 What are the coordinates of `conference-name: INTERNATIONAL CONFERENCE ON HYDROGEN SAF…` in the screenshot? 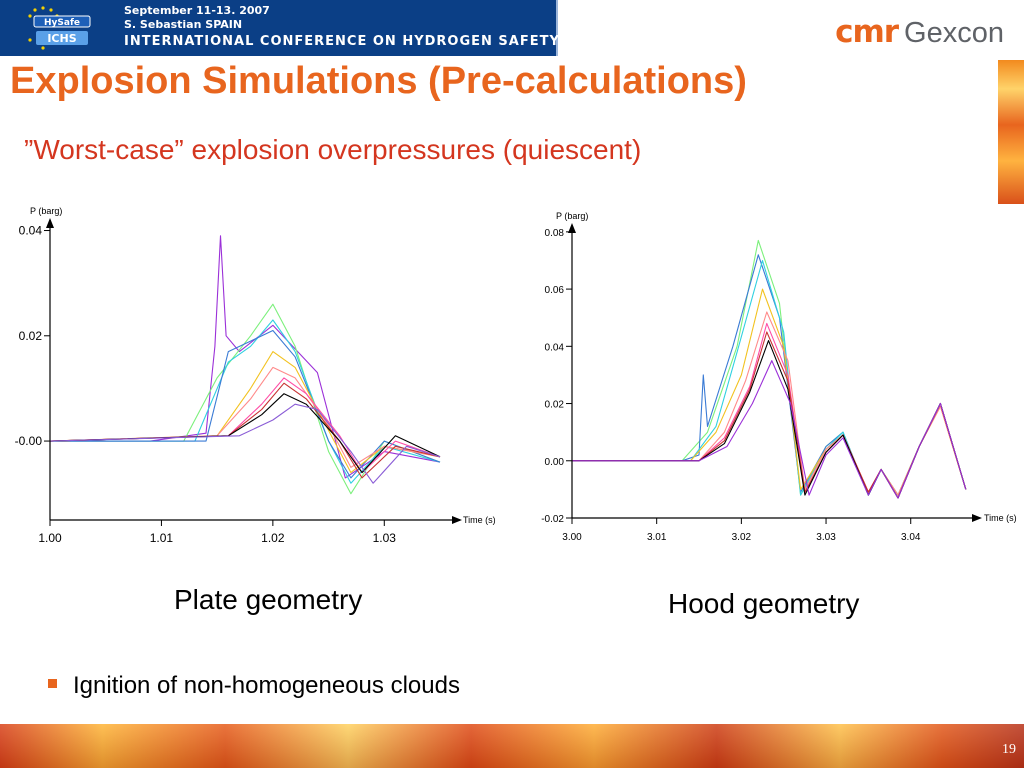 It's located at (342, 41).